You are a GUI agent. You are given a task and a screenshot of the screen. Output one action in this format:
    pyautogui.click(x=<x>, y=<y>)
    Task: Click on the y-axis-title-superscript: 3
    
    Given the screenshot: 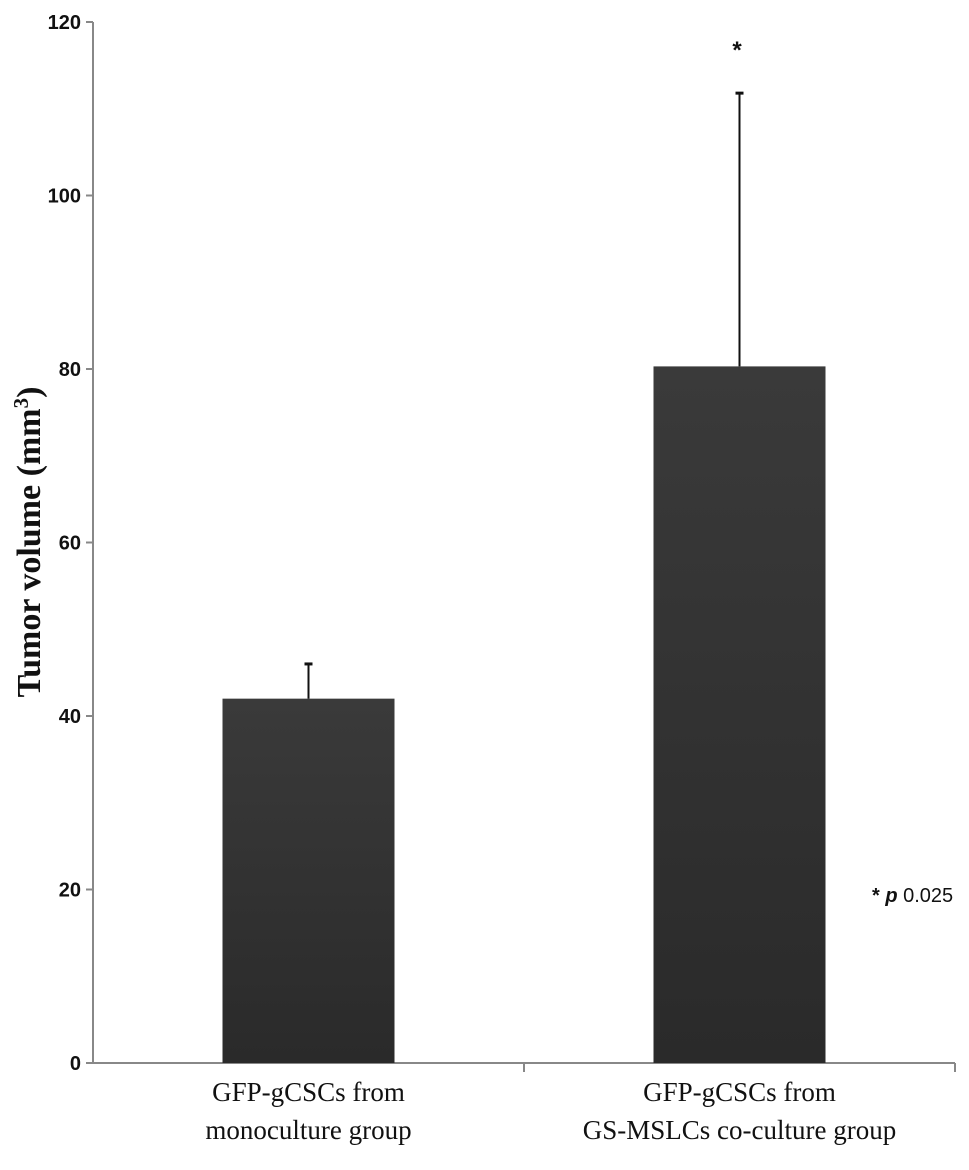 What is the action you would take?
    pyautogui.click(x=21, y=403)
    